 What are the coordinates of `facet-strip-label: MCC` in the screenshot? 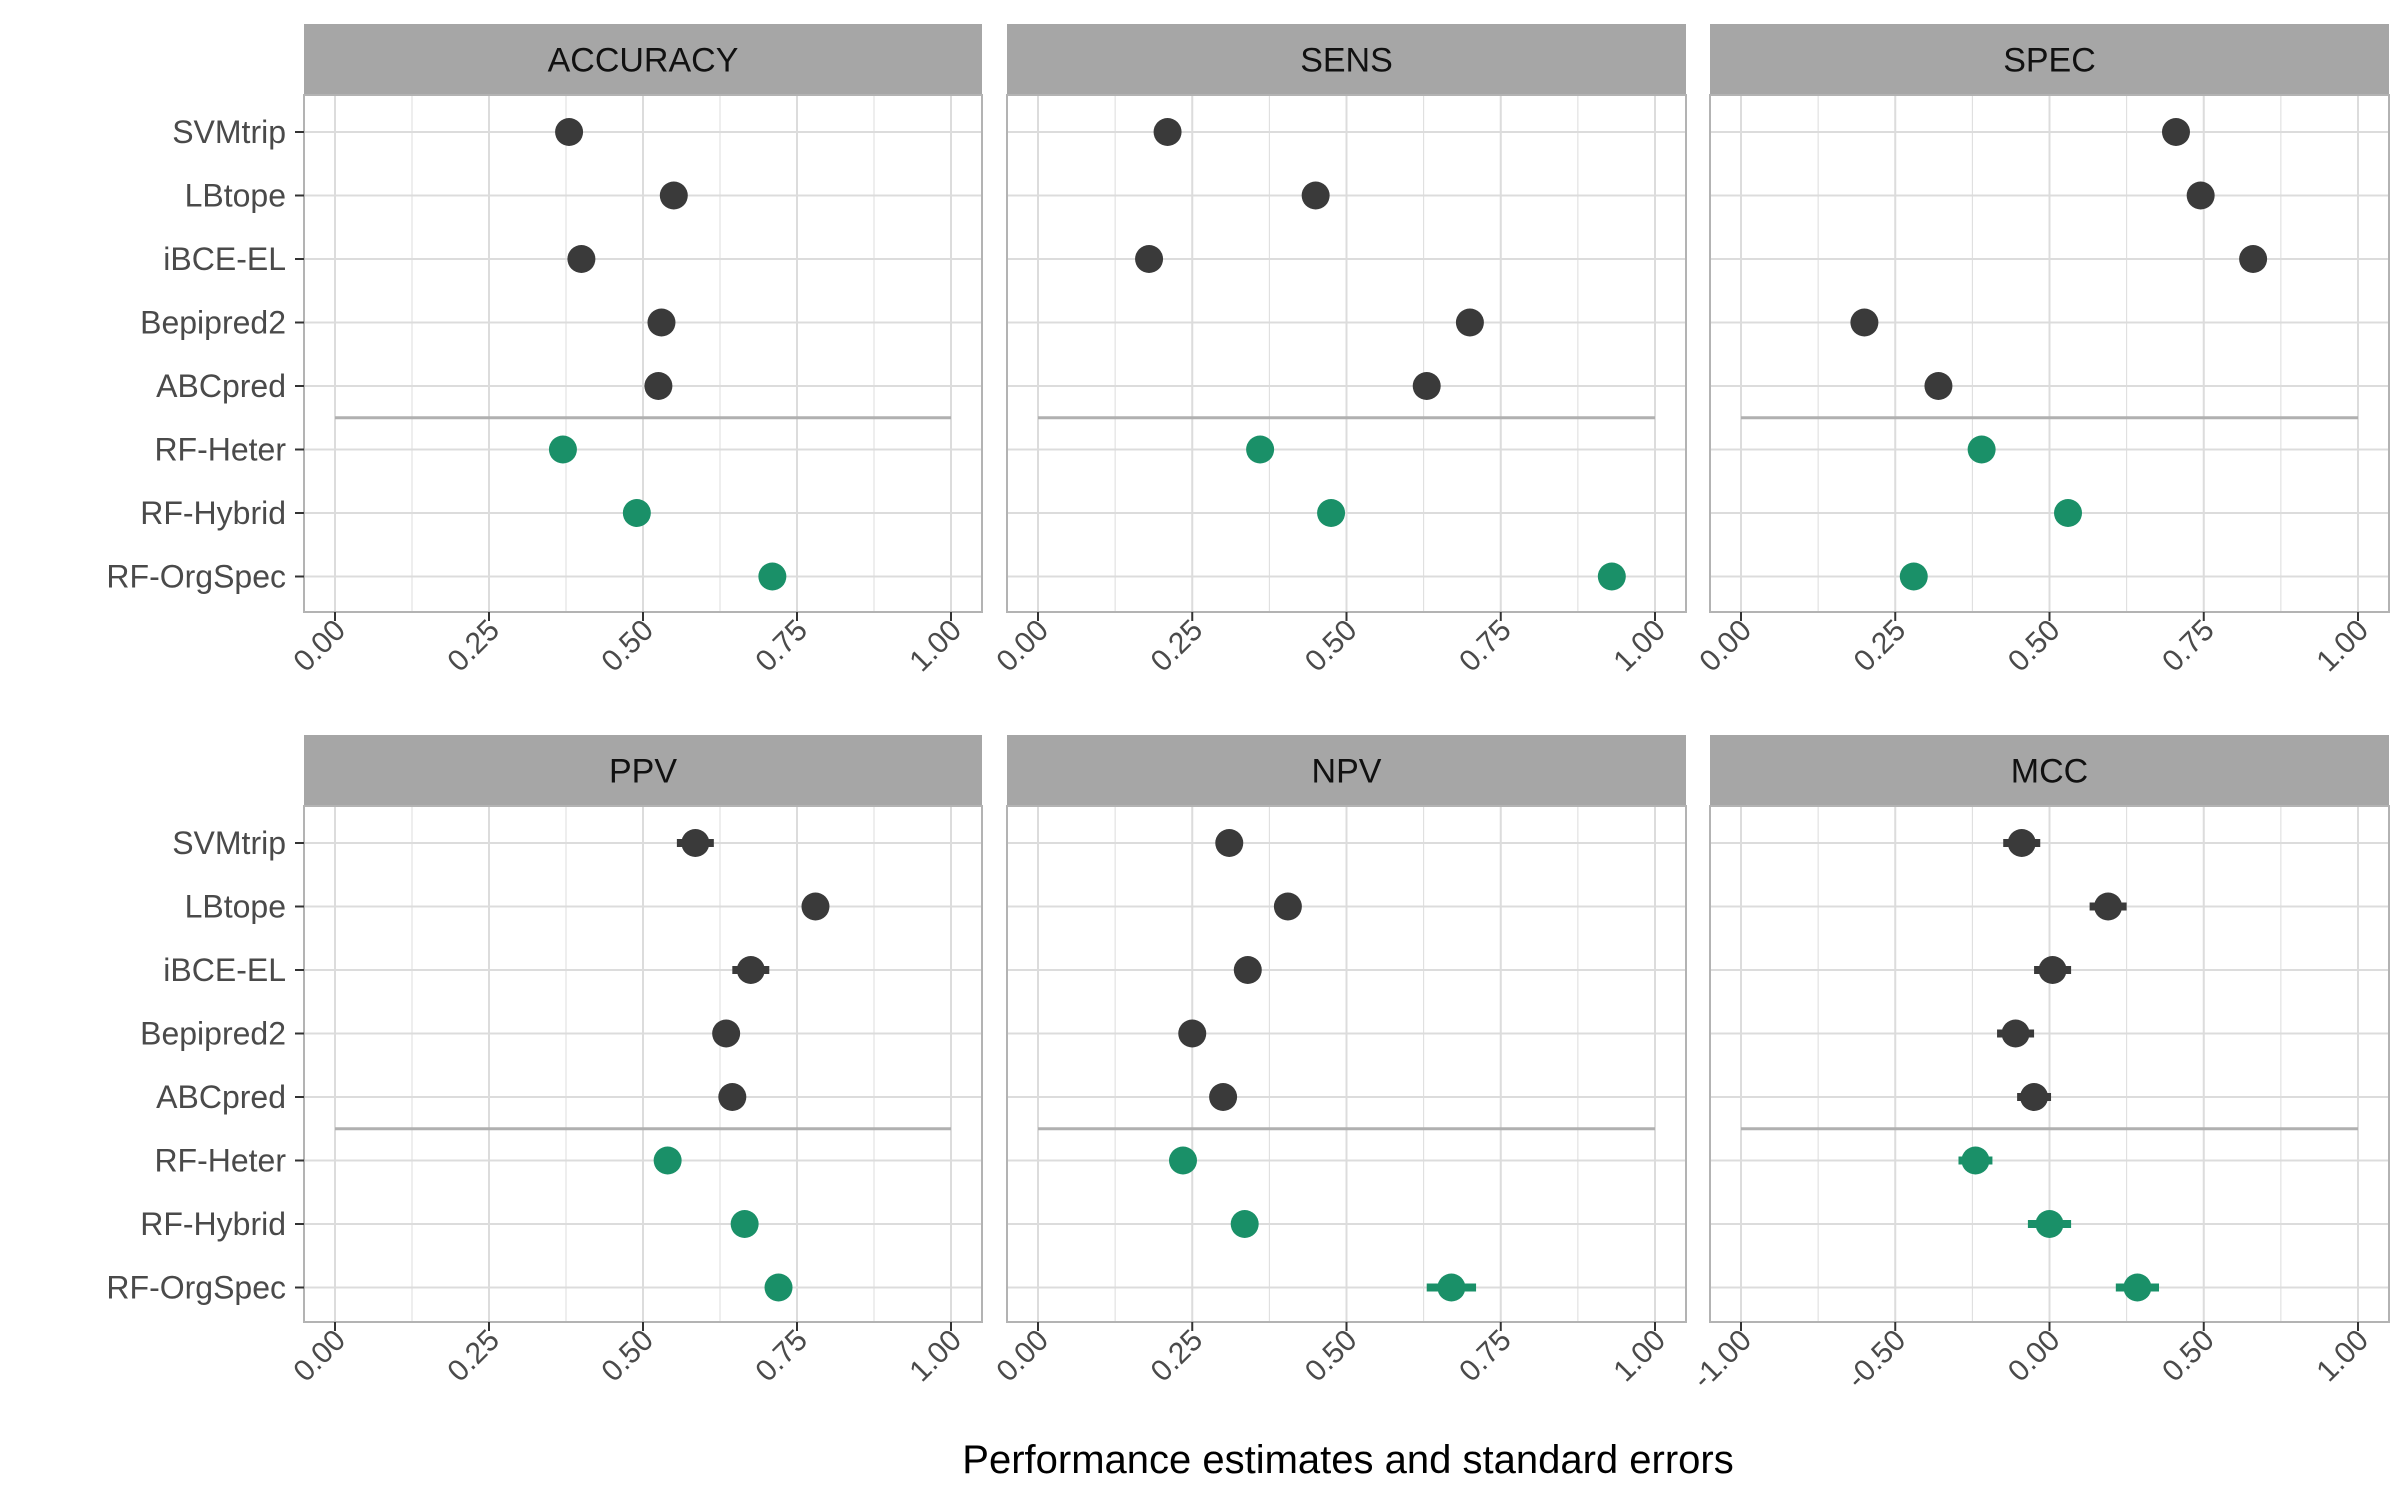 It's located at (2049, 772).